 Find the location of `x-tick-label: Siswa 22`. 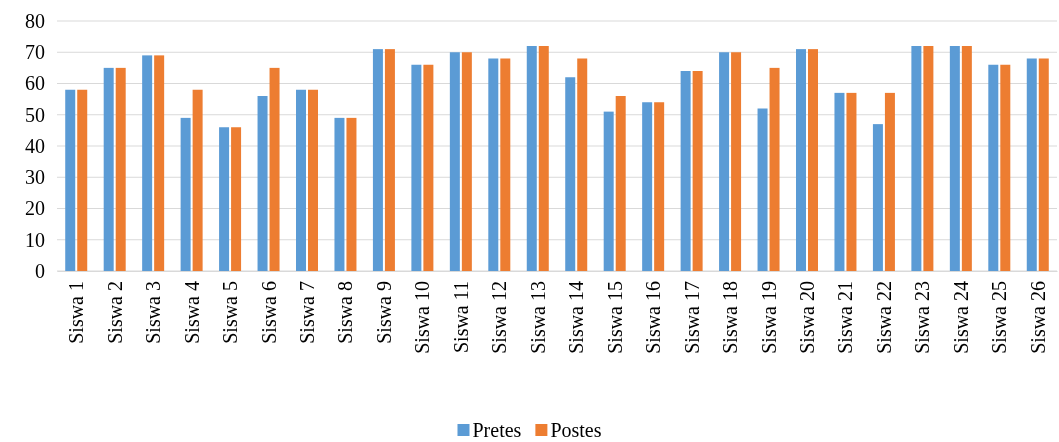

x-tick-label: Siswa 22 is located at coordinates (883, 317).